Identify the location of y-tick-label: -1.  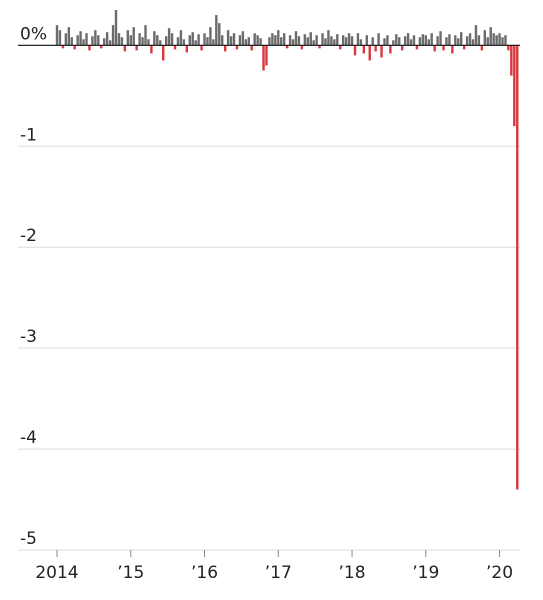
(28, 135).